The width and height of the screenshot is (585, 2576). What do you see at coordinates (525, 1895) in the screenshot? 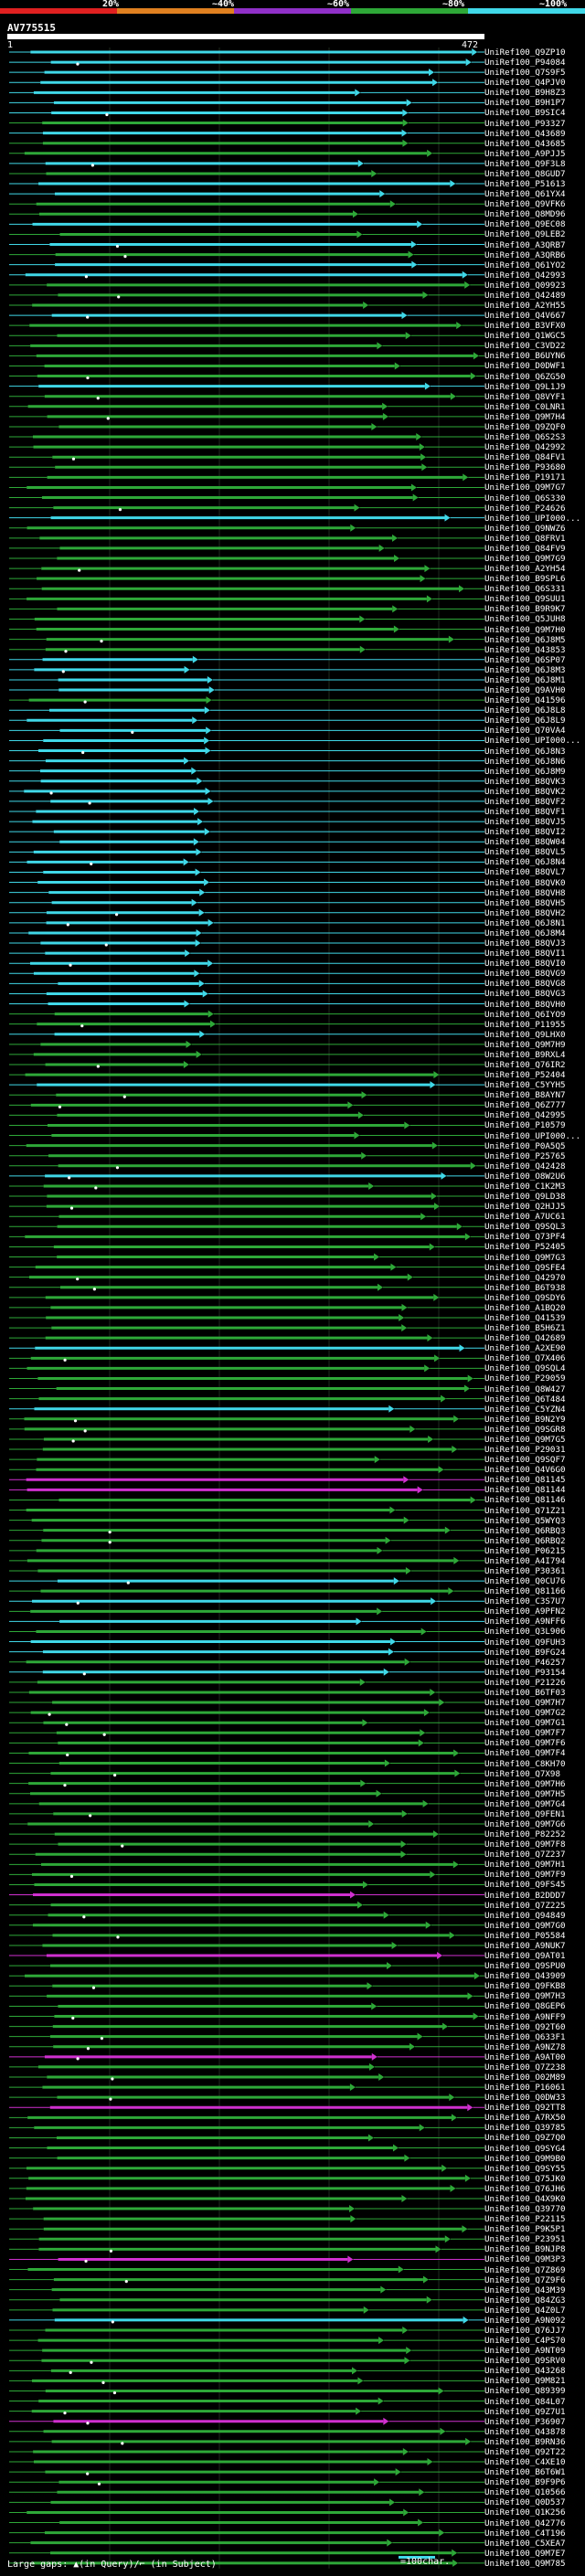
I see `hit-label: UniRef100_B2DDD7` at bounding box center [525, 1895].